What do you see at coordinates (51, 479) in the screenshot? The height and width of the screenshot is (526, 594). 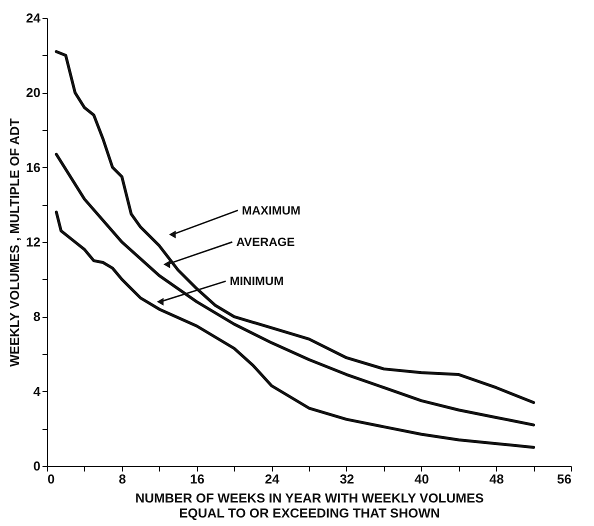 I see `x-tick-label: 0` at bounding box center [51, 479].